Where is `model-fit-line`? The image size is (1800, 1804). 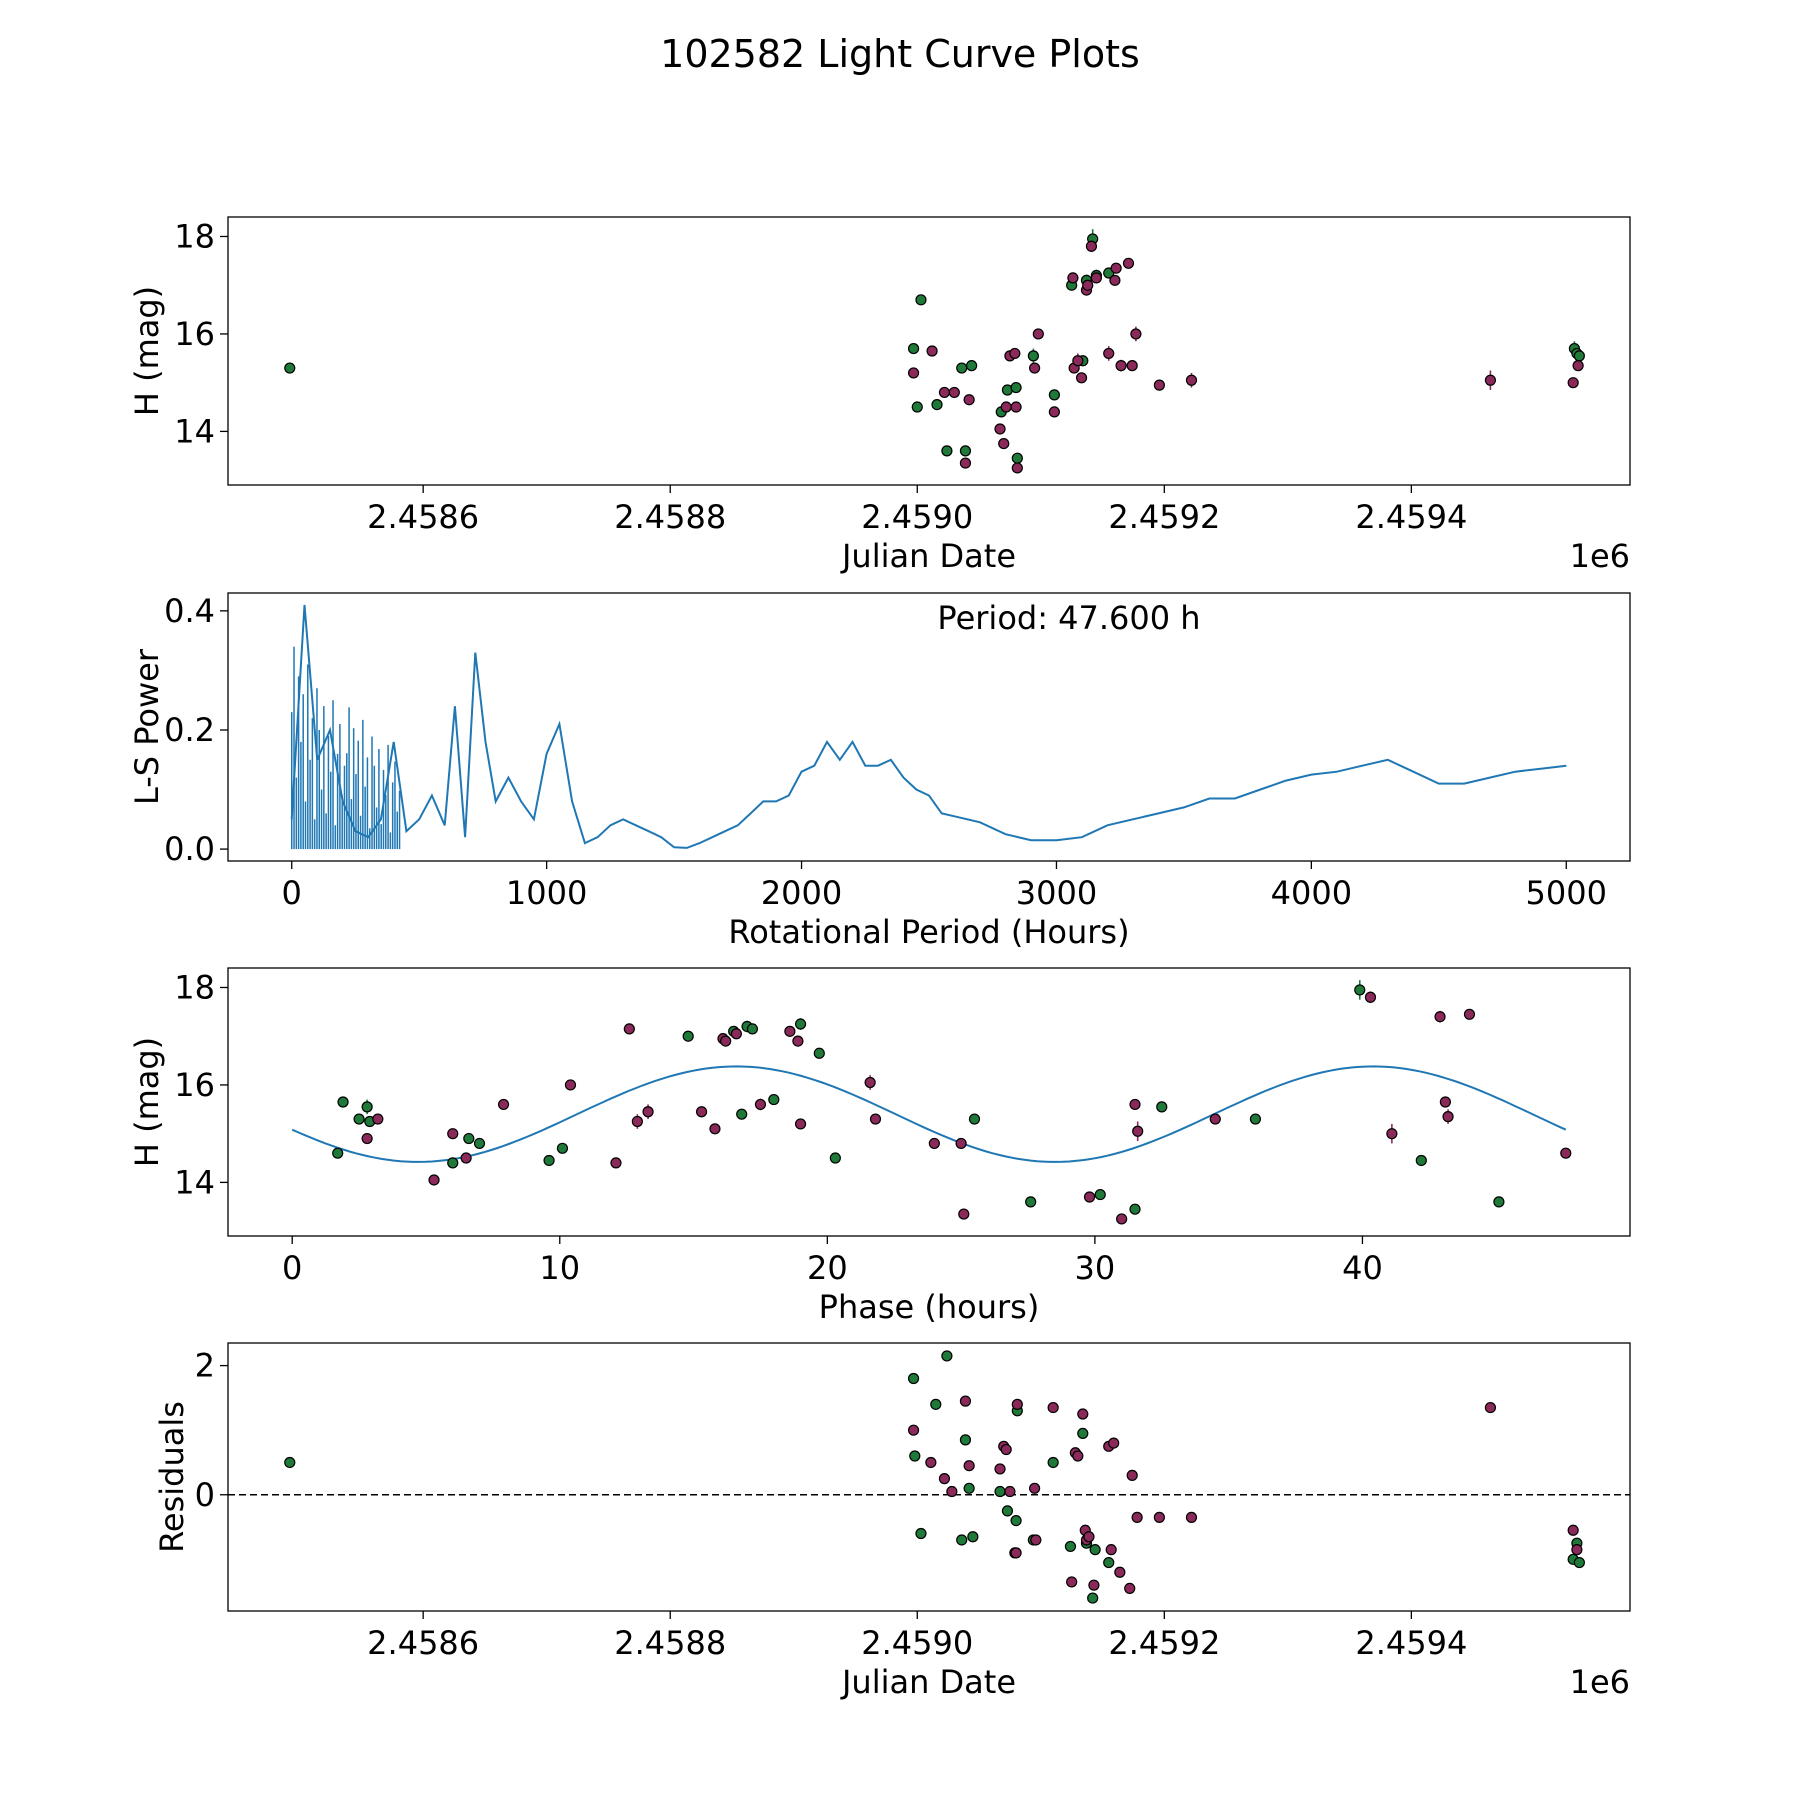
model-fit-line is located at coordinates (929, 1114).